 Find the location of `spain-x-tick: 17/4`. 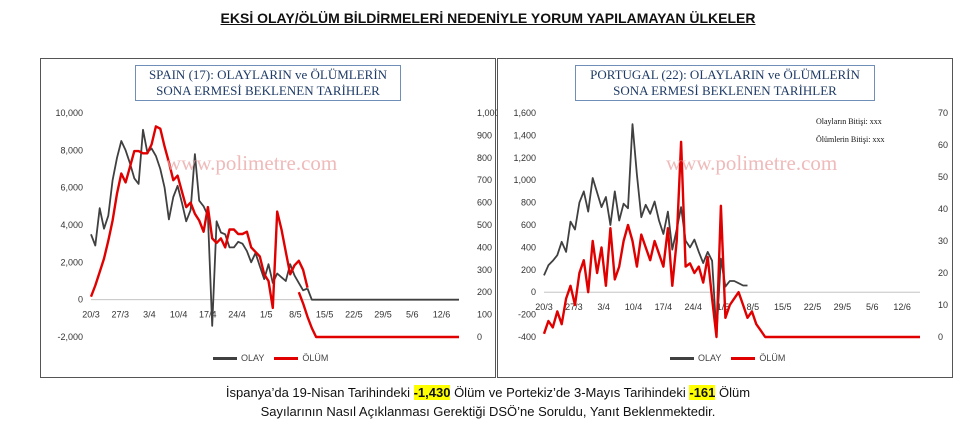

spain-x-tick: 17/4 is located at coordinates (208, 315).